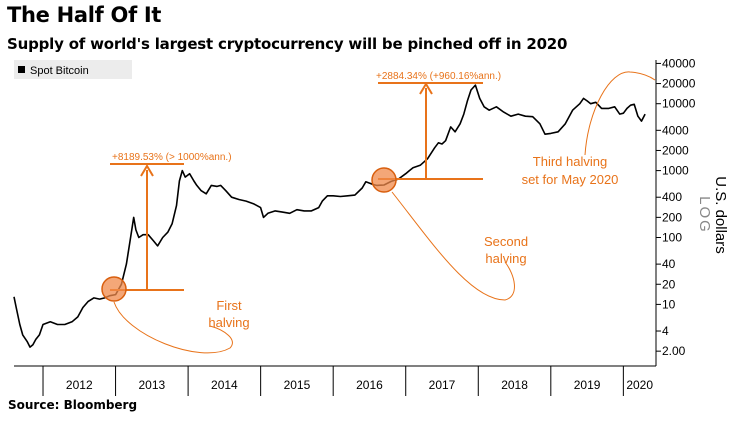 The image size is (750, 434). Describe the element at coordinates (84, 15) in the screenshot. I see `chart-title: The Half Of It` at that location.